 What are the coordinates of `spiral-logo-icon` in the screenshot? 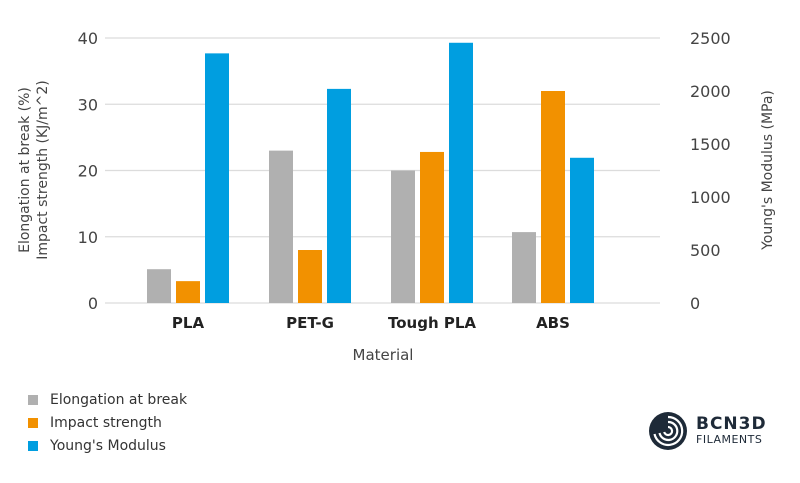 It's located at (668, 431).